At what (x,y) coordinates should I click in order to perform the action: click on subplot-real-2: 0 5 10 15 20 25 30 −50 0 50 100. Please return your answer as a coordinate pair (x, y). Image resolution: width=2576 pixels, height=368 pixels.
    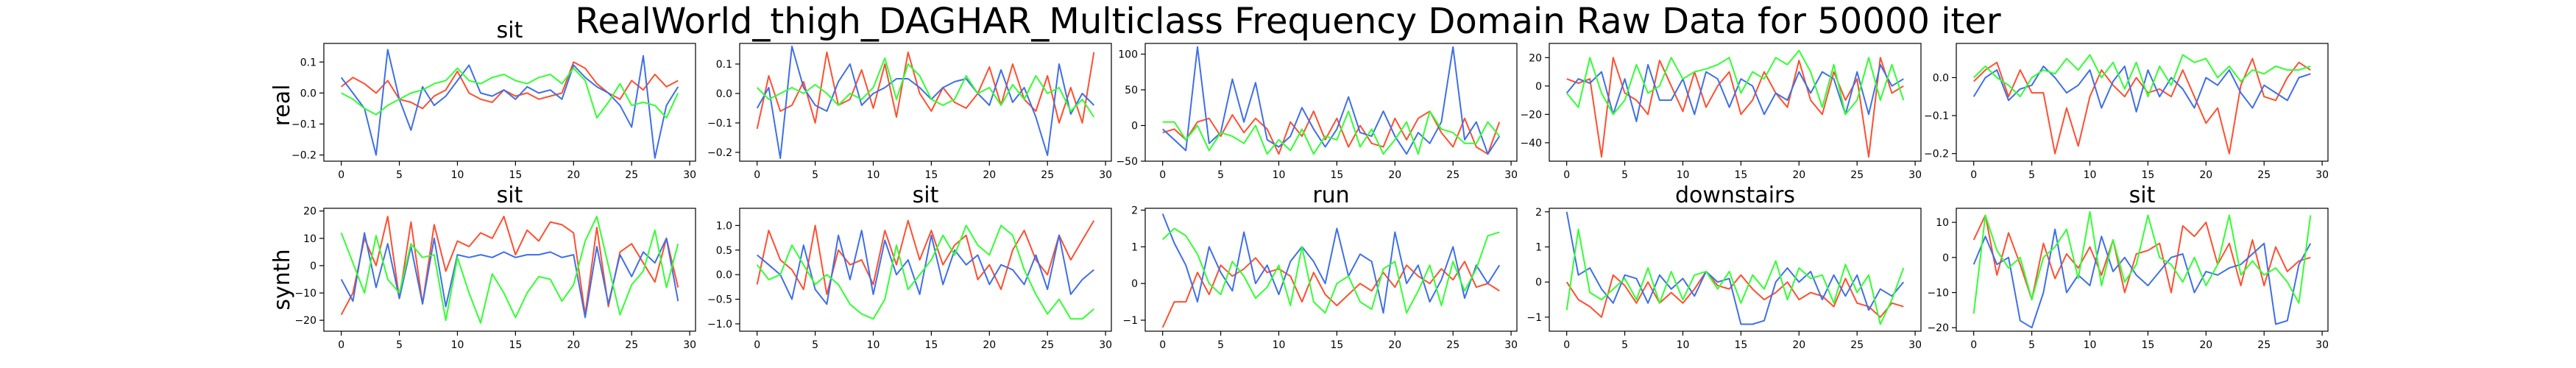
    Looking at the image, I should click on (1317, 112).